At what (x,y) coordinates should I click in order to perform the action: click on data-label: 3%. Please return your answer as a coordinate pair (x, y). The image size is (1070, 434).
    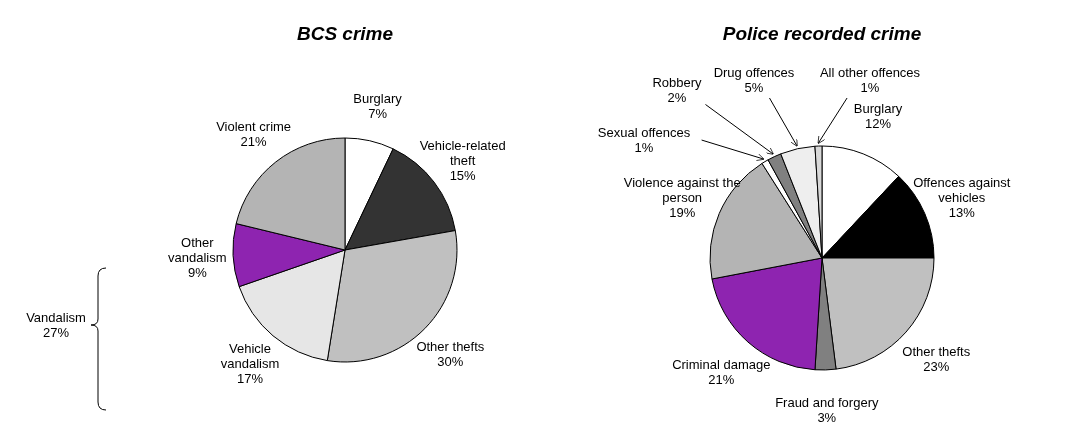
    Looking at the image, I should click on (827, 418).